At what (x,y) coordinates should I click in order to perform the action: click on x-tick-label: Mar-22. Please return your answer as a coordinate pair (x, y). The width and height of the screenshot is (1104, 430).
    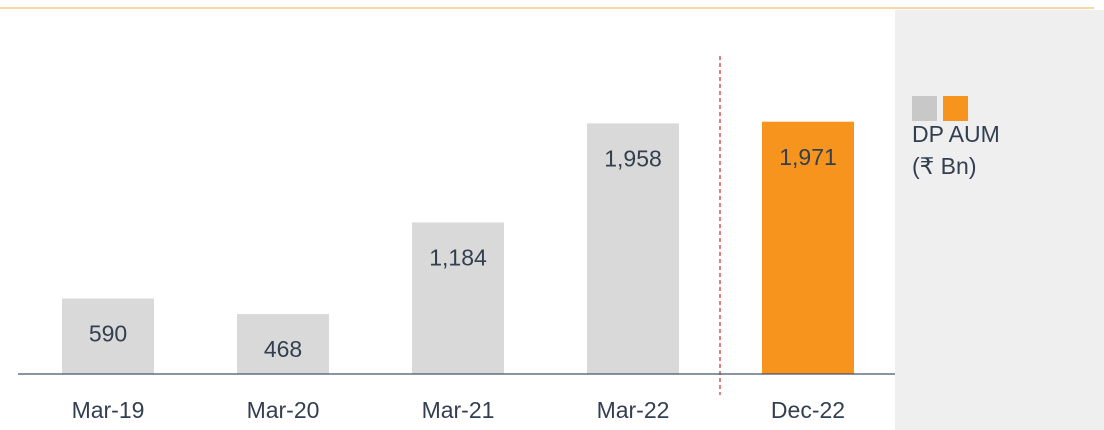
    Looking at the image, I should click on (633, 410).